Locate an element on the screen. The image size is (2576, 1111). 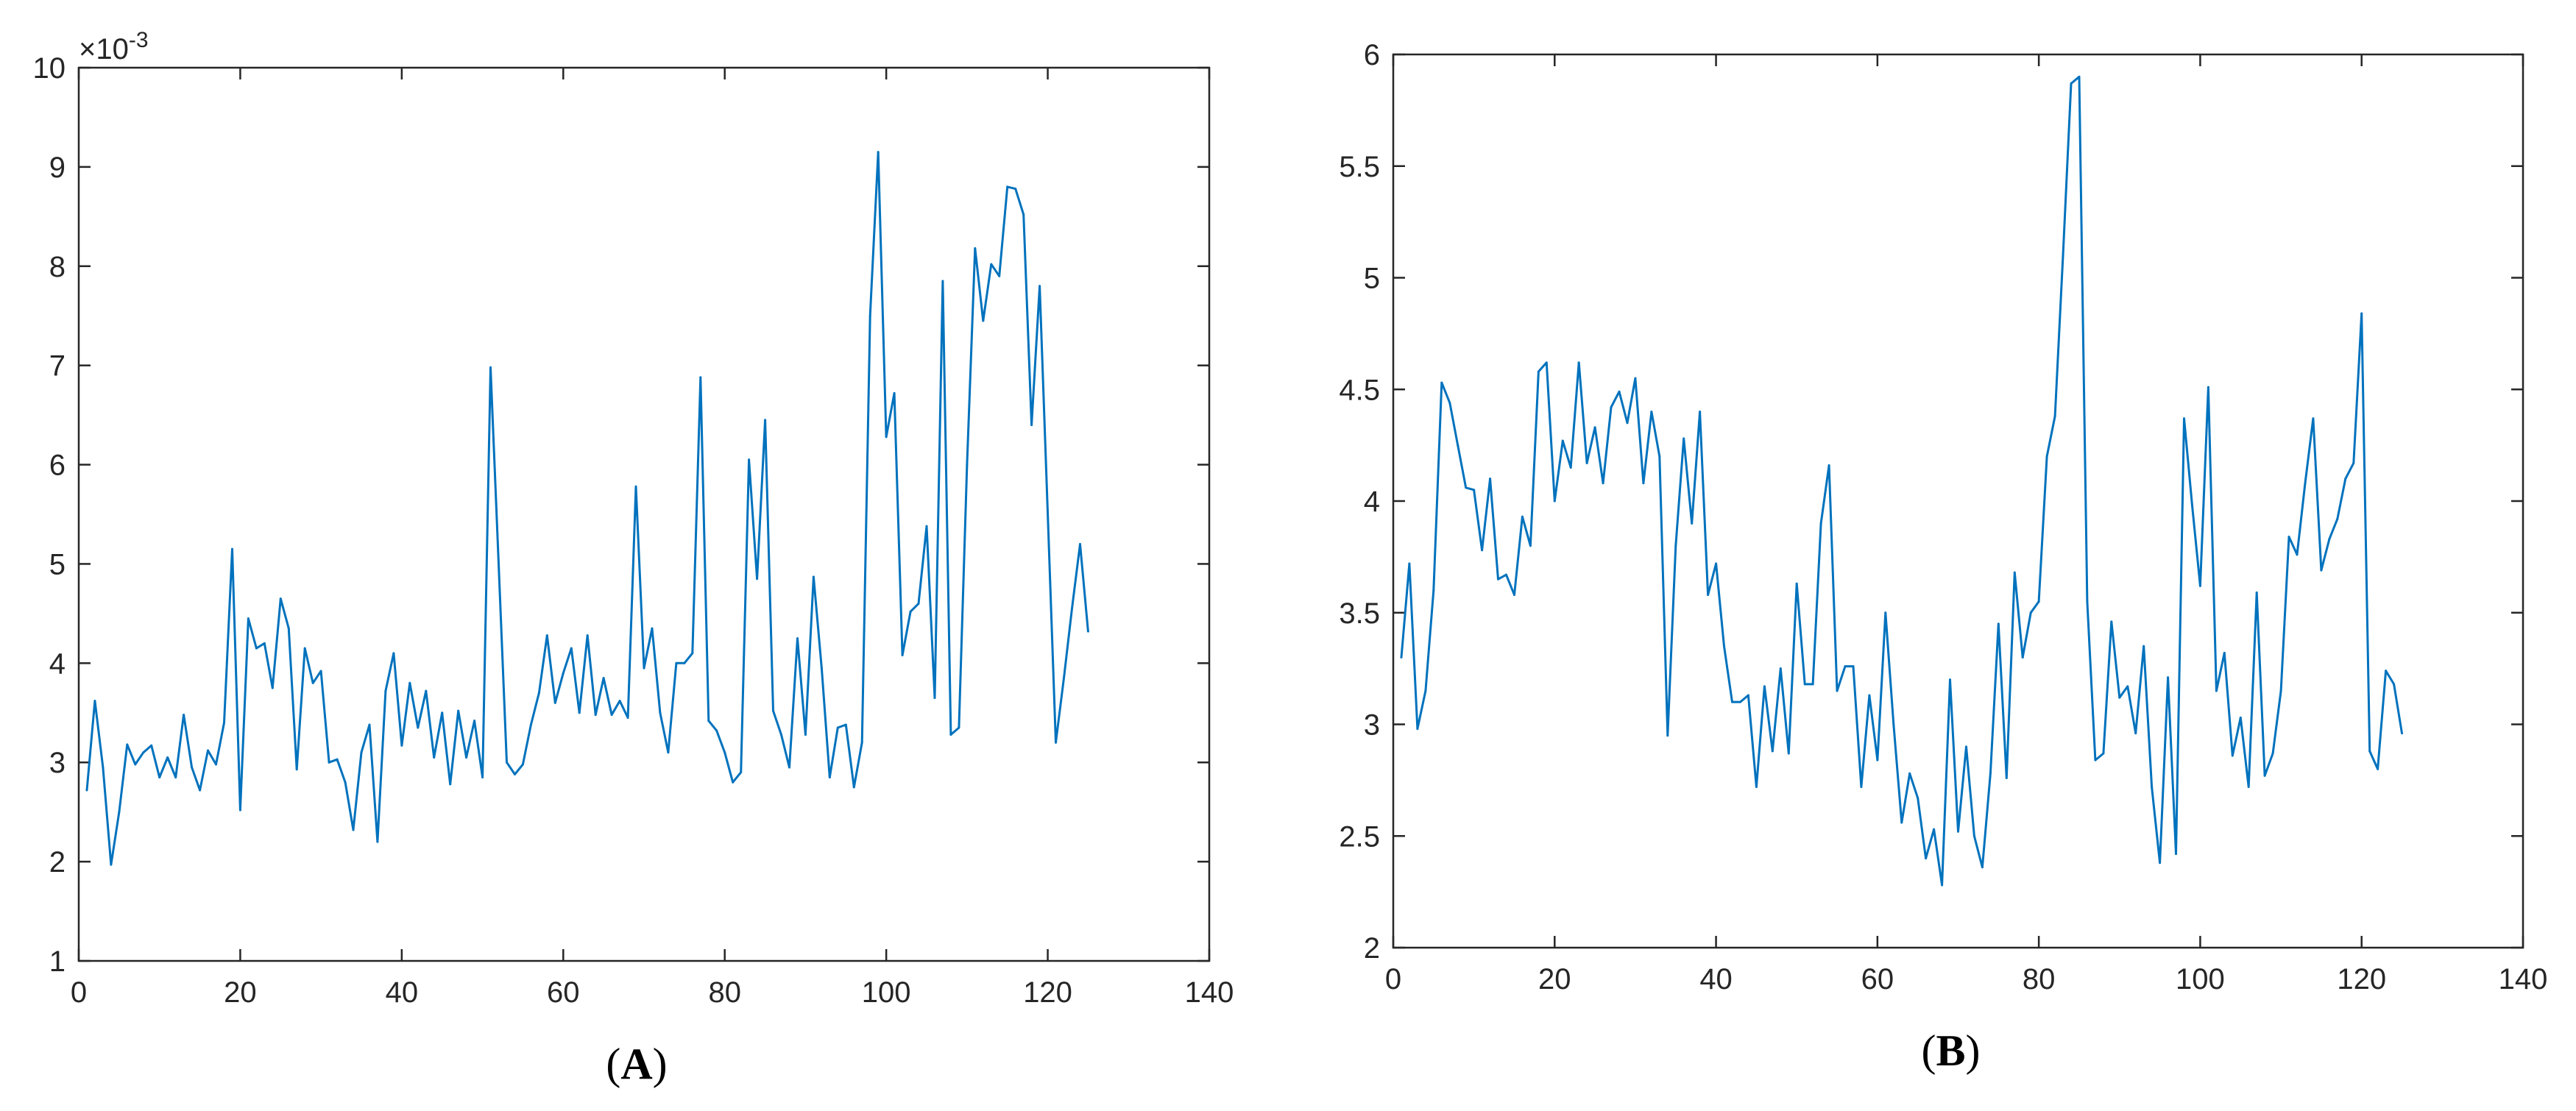
y-tick-label: 3.5 is located at coordinates (1359, 613).